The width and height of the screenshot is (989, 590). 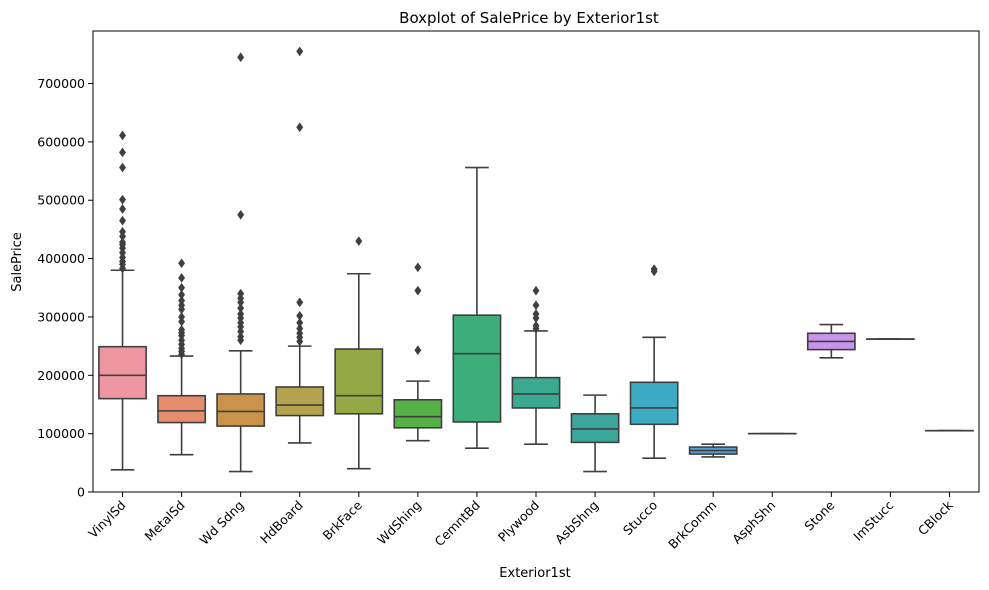 I want to click on y-tick-label: 500000, so click(x=61, y=200).